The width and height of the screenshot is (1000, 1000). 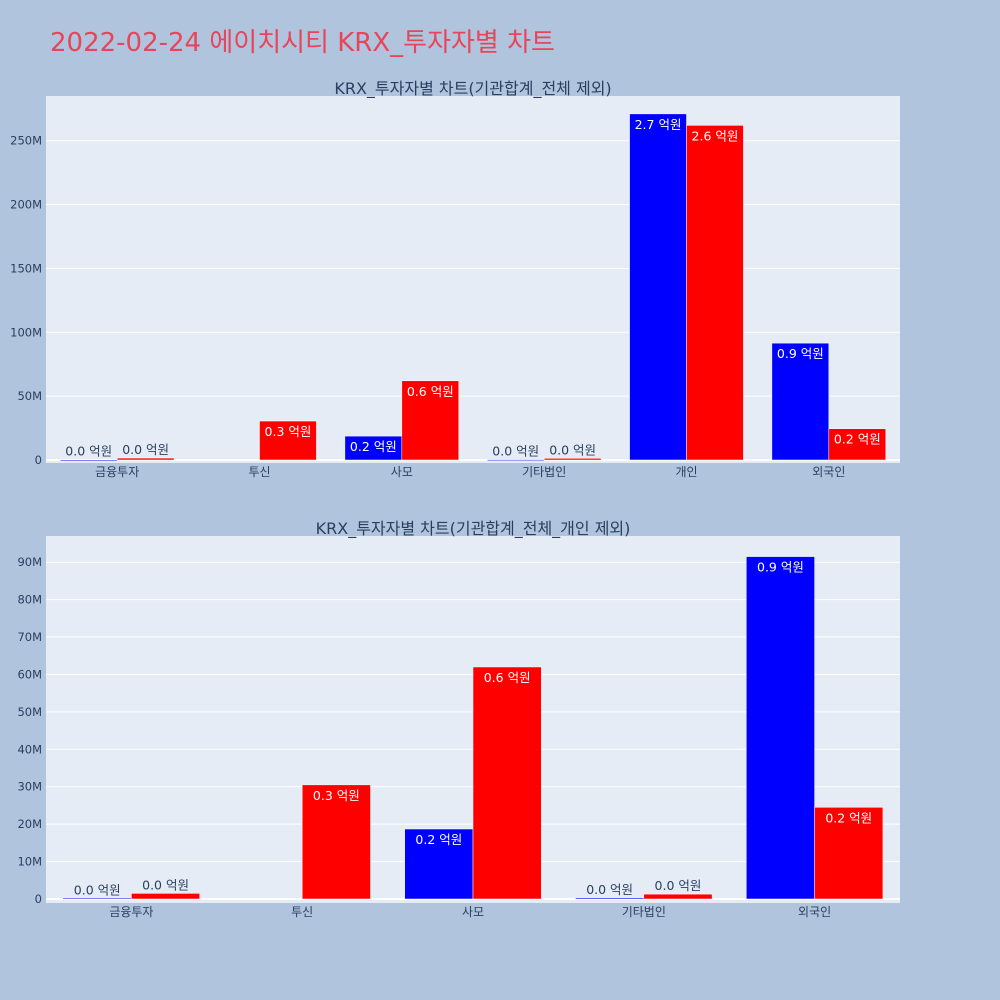 I want to click on y-tick-label: 90M, so click(x=29, y=562).